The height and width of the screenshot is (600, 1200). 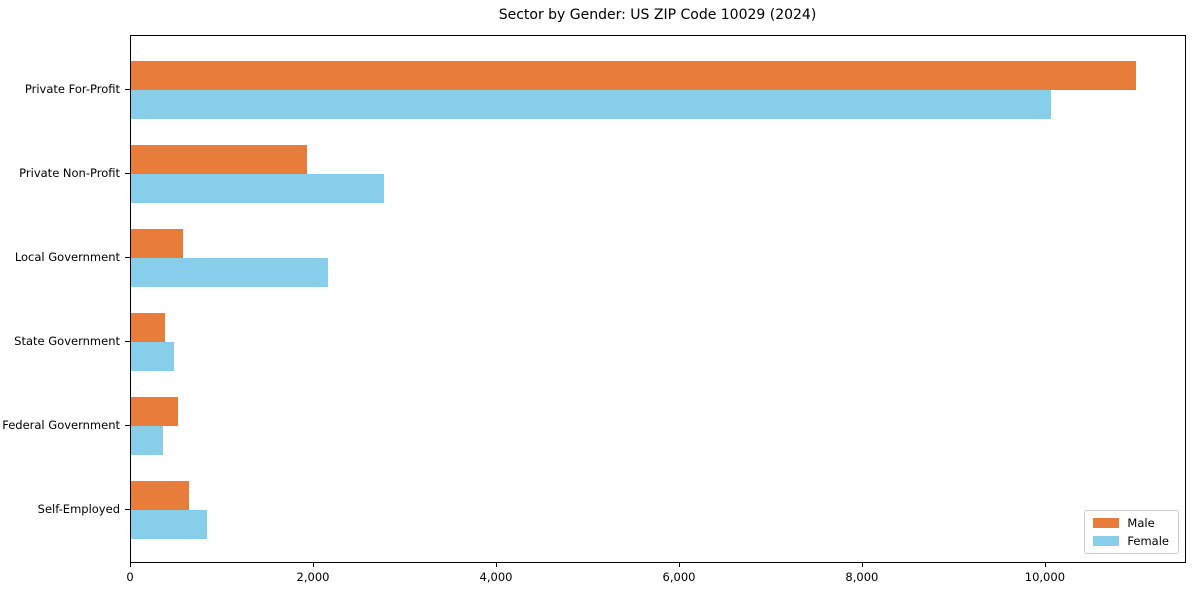 I want to click on legend: Male Female, so click(x=1131, y=532).